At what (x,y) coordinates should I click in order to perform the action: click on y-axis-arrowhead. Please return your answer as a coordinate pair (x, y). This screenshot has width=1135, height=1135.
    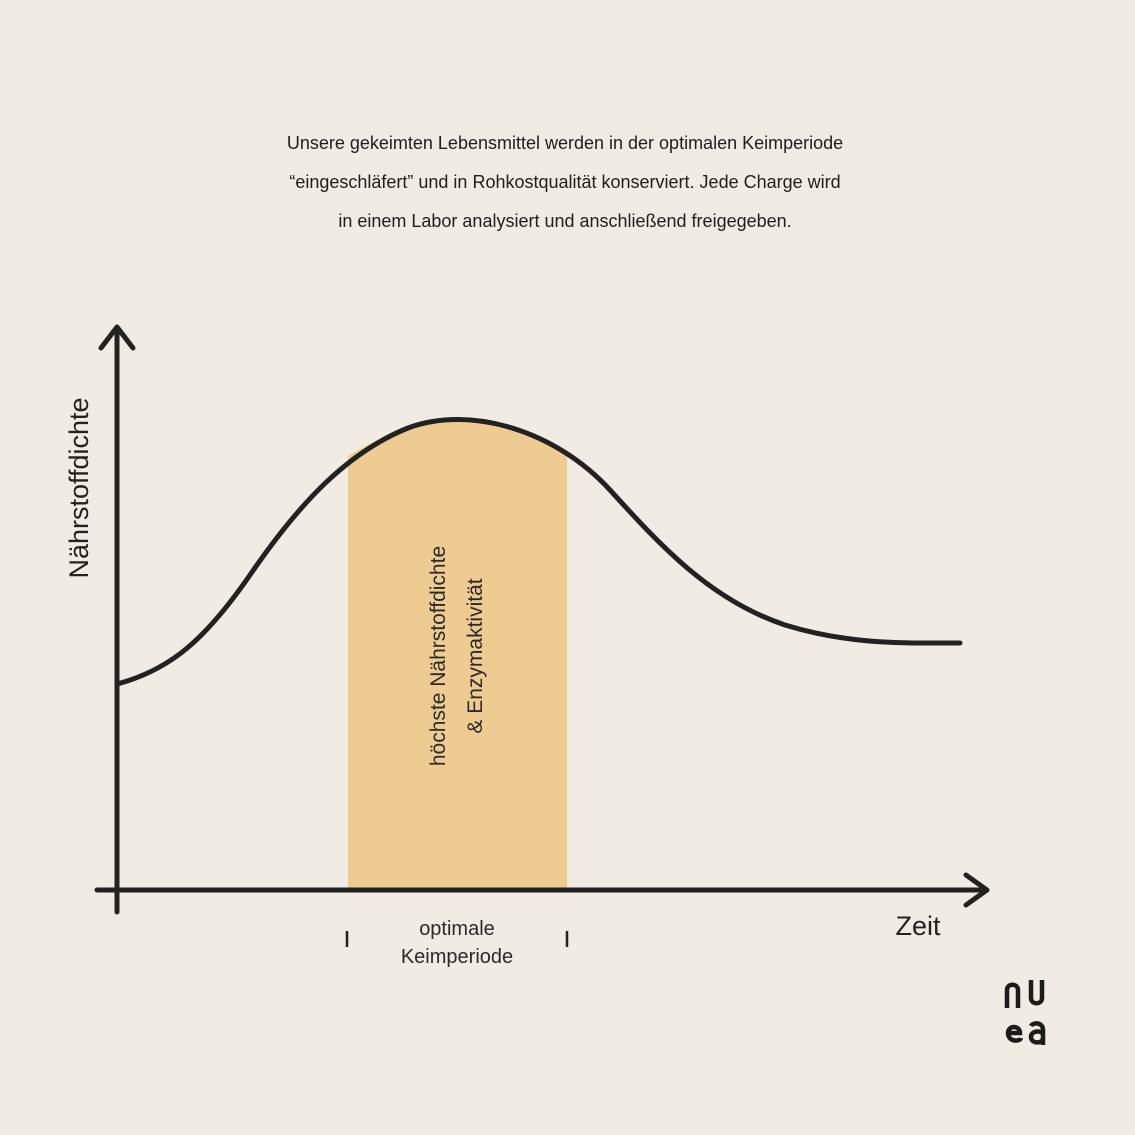
    Looking at the image, I should click on (117, 337).